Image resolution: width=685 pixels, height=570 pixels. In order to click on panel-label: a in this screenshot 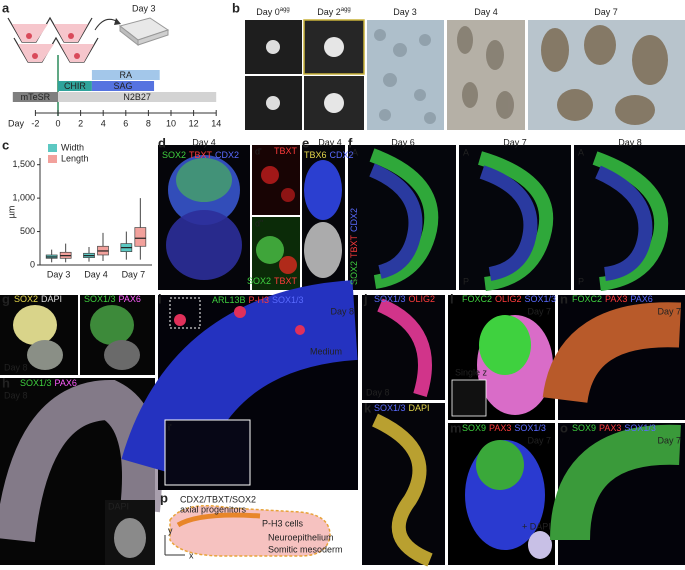, I will do `click(6, 7)`.